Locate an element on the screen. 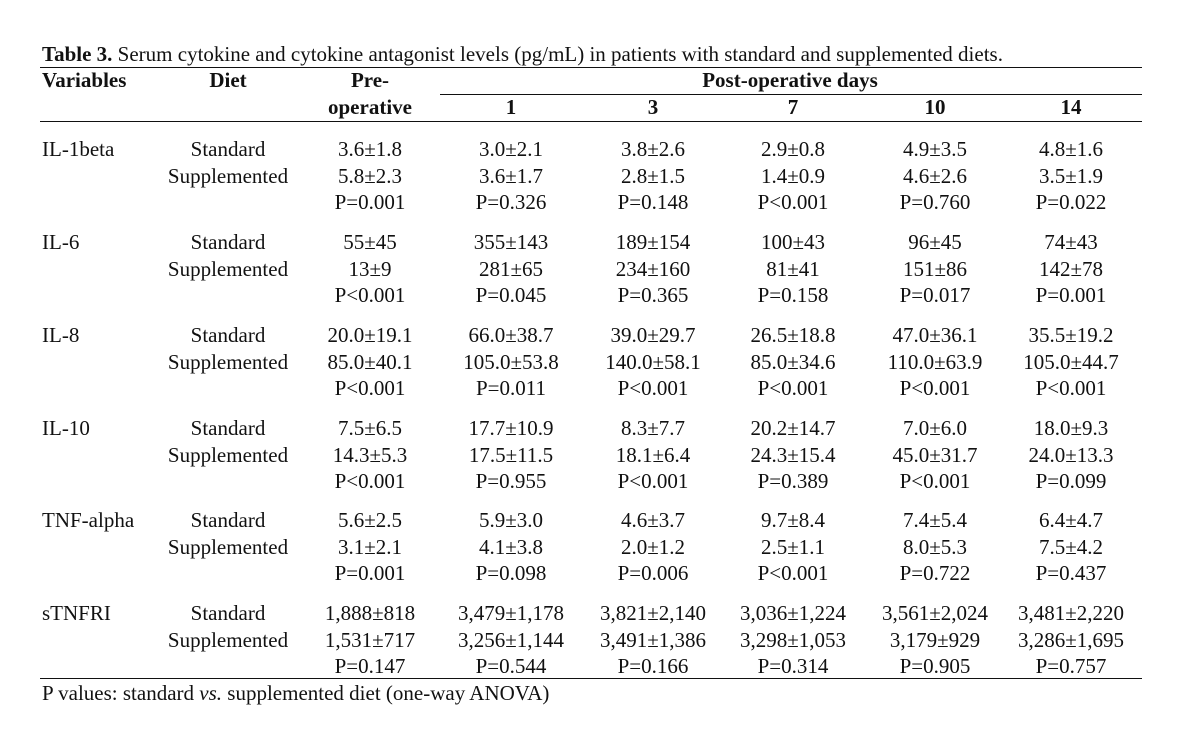 The width and height of the screenshot is (1200, 733). standard-value-cell: 3.0±2.1 is located at coordinates (511, 149).